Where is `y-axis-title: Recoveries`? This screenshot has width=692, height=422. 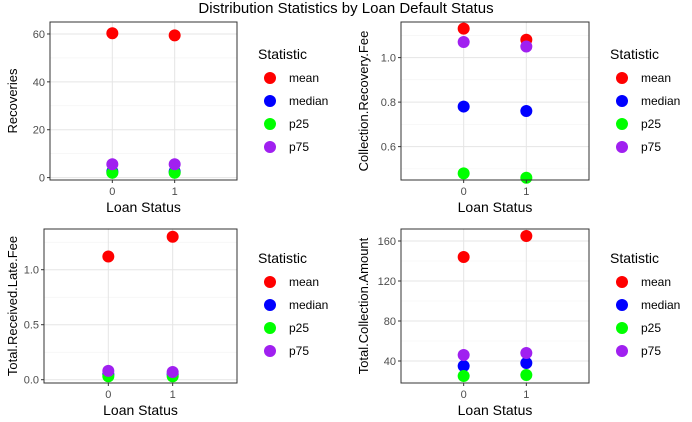 y-axis-title: Recoveries is located at coordinates (12, 101).